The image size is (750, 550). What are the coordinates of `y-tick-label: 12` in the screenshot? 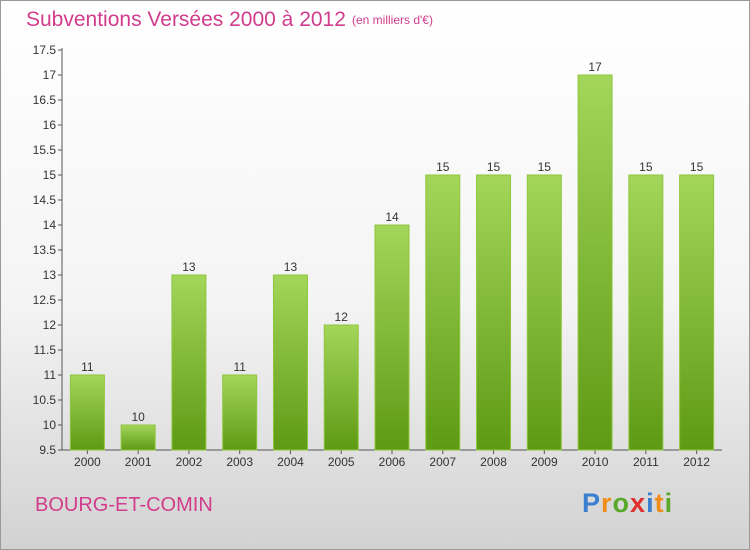 It's located at (50, 325).